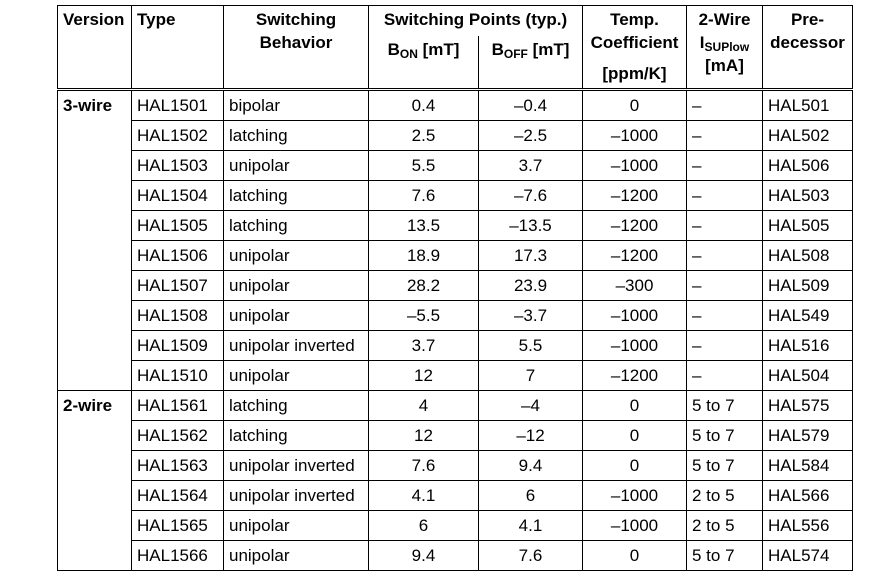  What do you see at coordinates (296, 105) in the screenshot?
I see `table-cell: bipolar` at bounding box center [296, 105].